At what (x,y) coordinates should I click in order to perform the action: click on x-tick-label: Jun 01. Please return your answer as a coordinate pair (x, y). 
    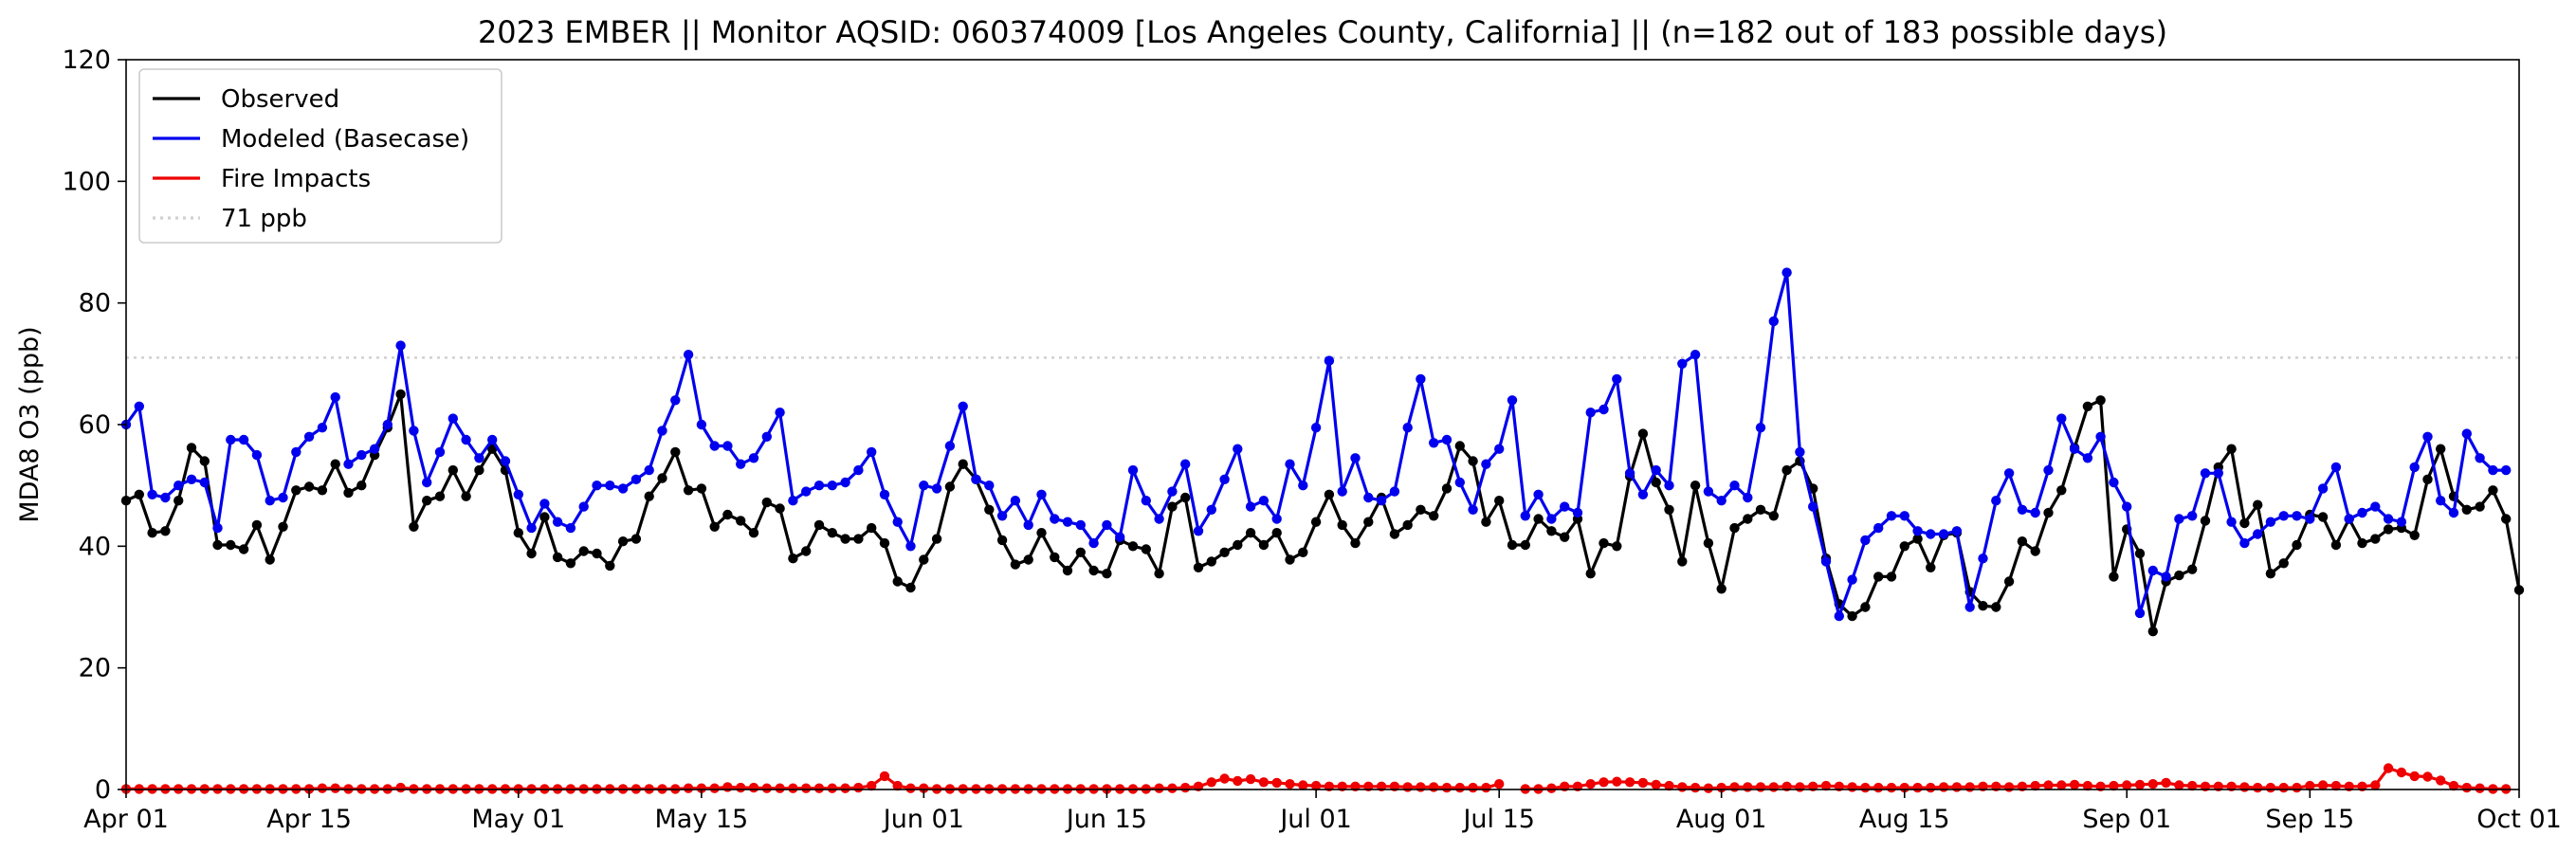
    Looking at the image, I should click on (923, 819).